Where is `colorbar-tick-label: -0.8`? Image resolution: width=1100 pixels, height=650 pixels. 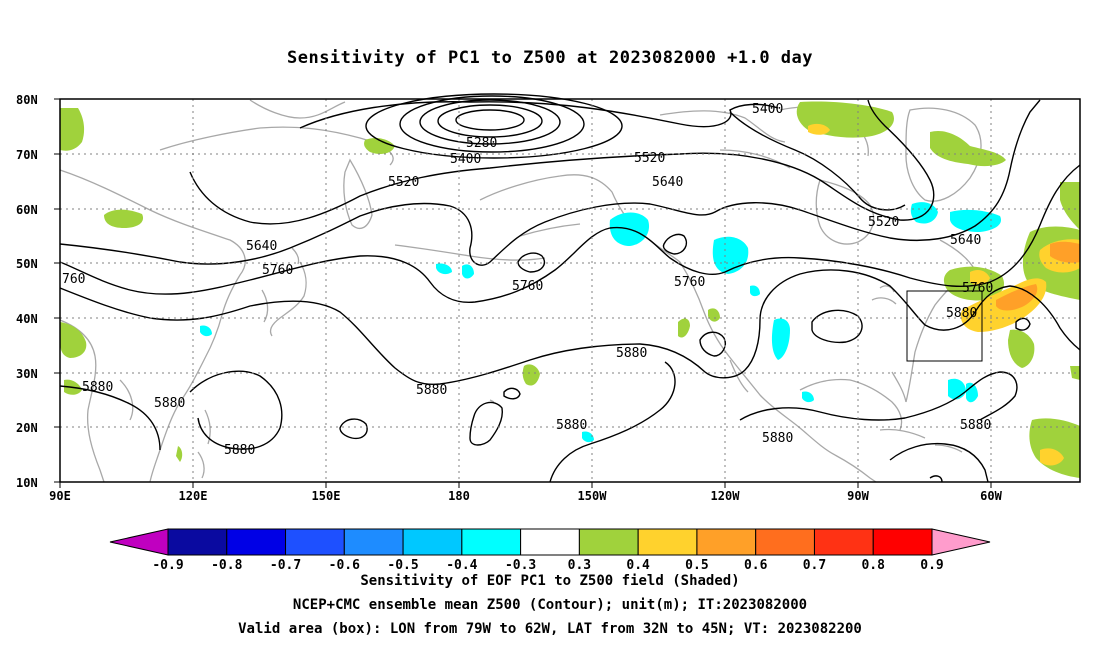 colorbar-tick-label: -0.8 is located at coordinates (226, 565).